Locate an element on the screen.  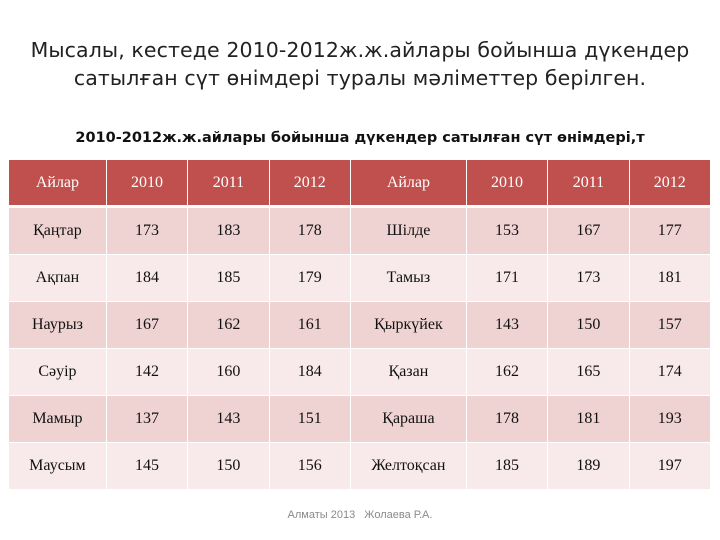
value-cell: 179 is located at coordinates (310, 278).